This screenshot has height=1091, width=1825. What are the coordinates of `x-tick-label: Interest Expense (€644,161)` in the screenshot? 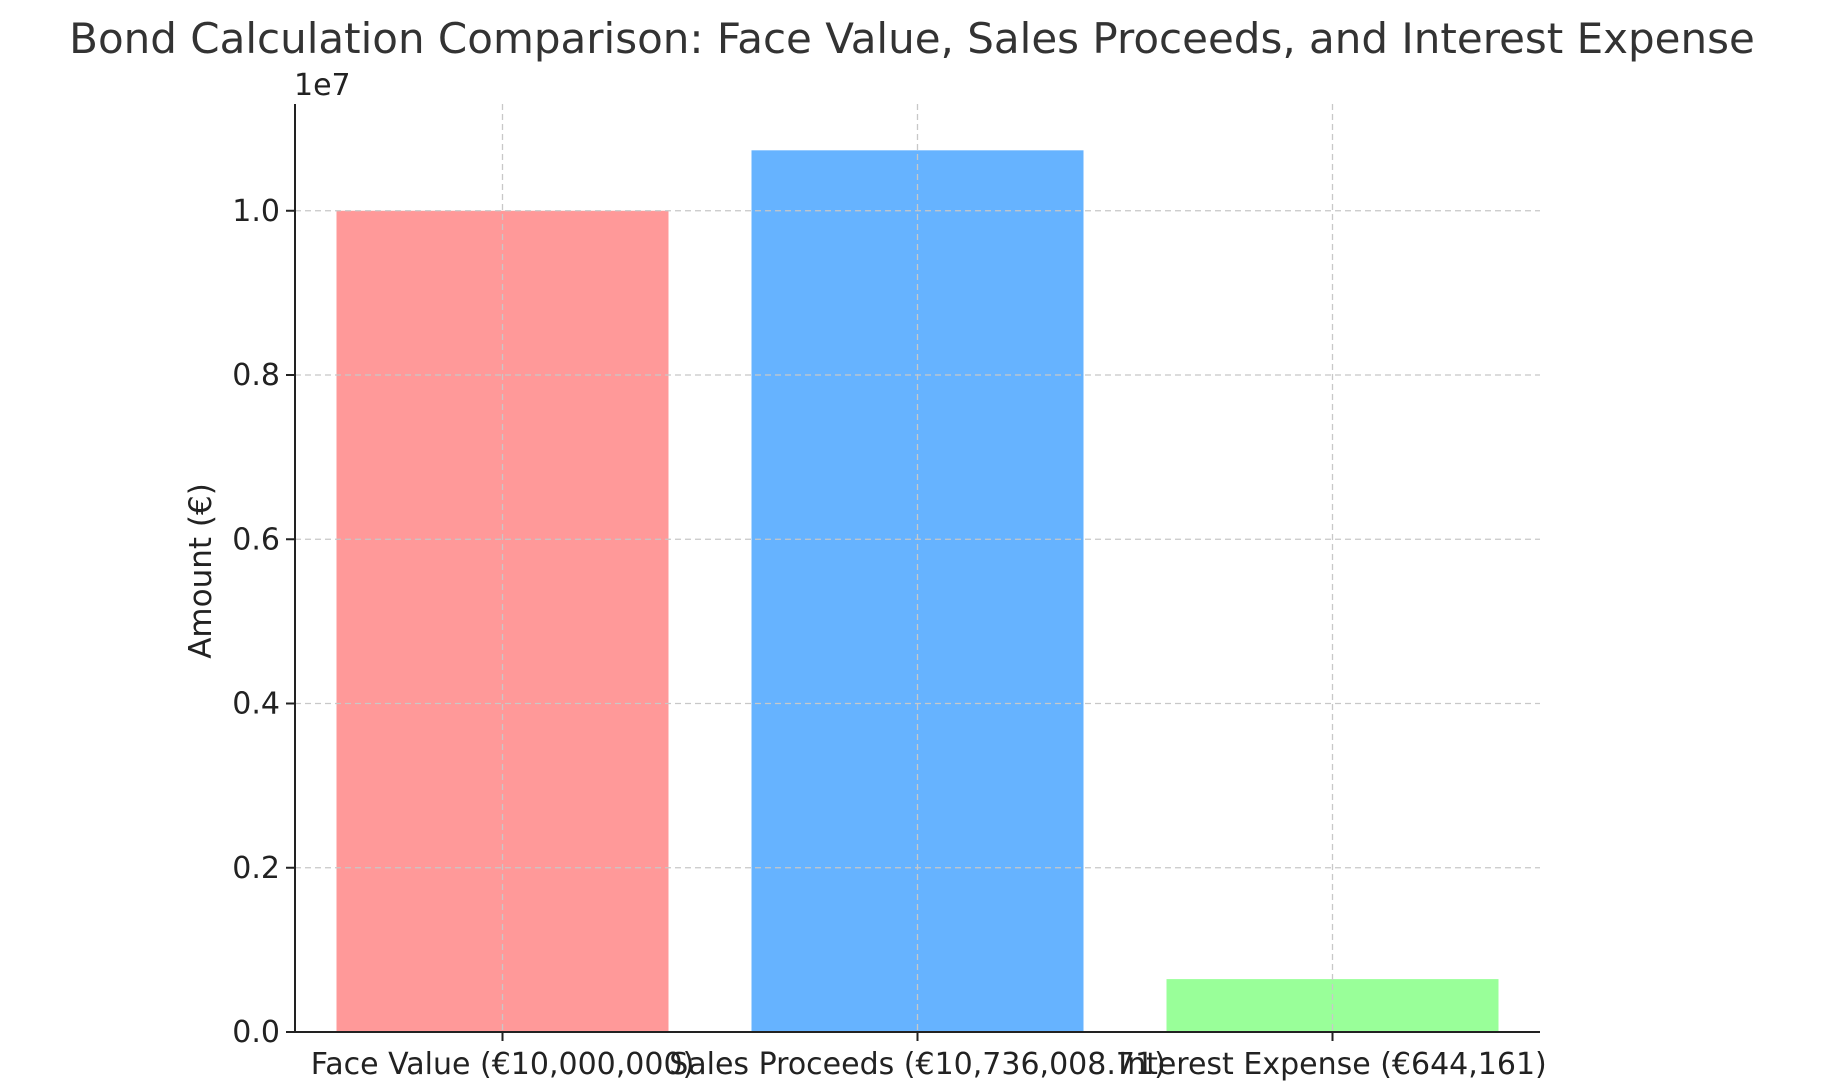 It's located at (1332, 1064).